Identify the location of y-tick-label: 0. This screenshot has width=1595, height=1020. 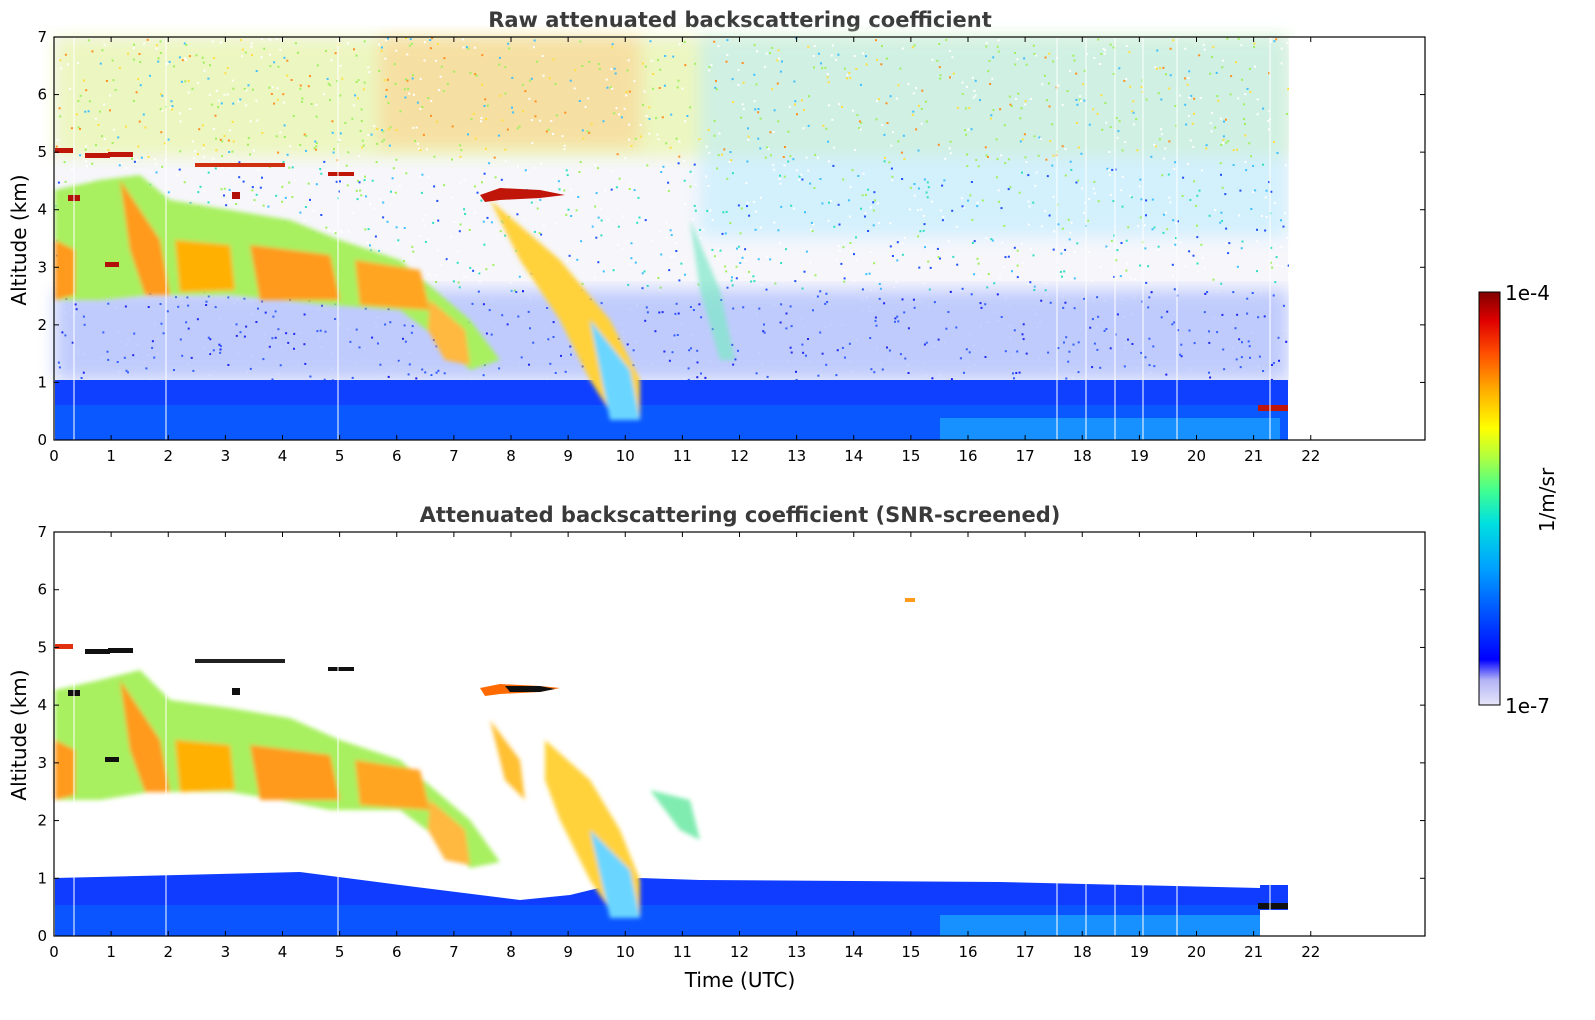
(42, 936).